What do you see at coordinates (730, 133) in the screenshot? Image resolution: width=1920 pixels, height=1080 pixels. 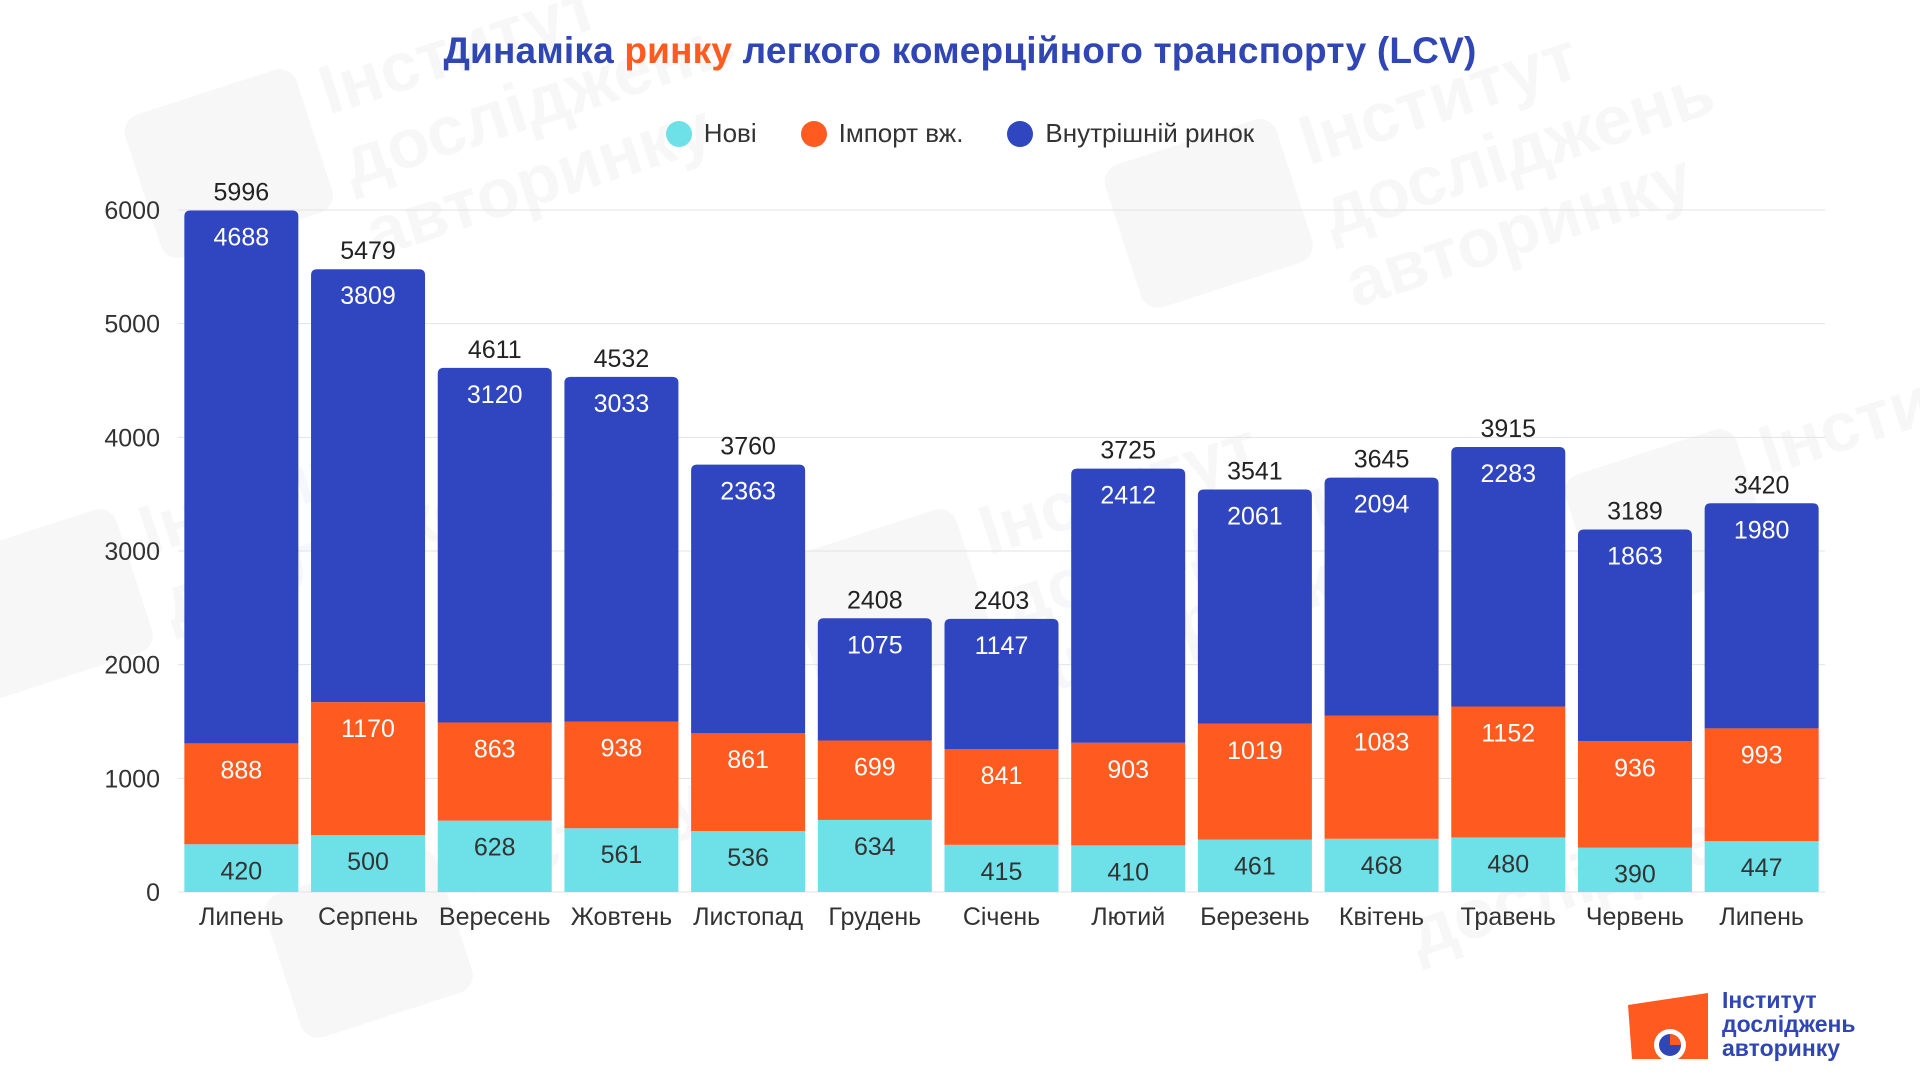 I see `legend-label-new: Нові` at bounding box center [730, 133].